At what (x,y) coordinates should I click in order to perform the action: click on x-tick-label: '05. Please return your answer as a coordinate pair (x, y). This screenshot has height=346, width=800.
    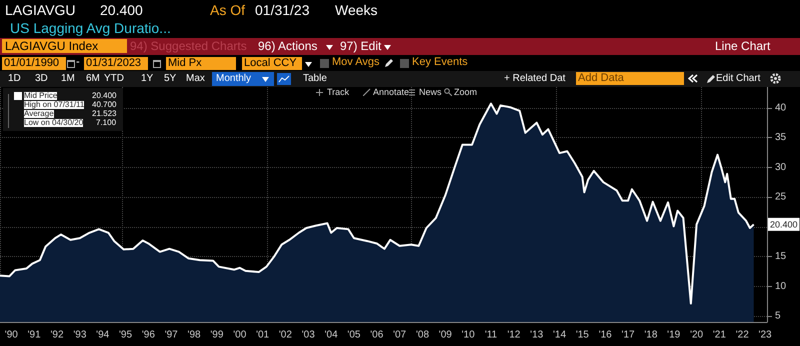
    Looking at the image, I should click on (354, 335).